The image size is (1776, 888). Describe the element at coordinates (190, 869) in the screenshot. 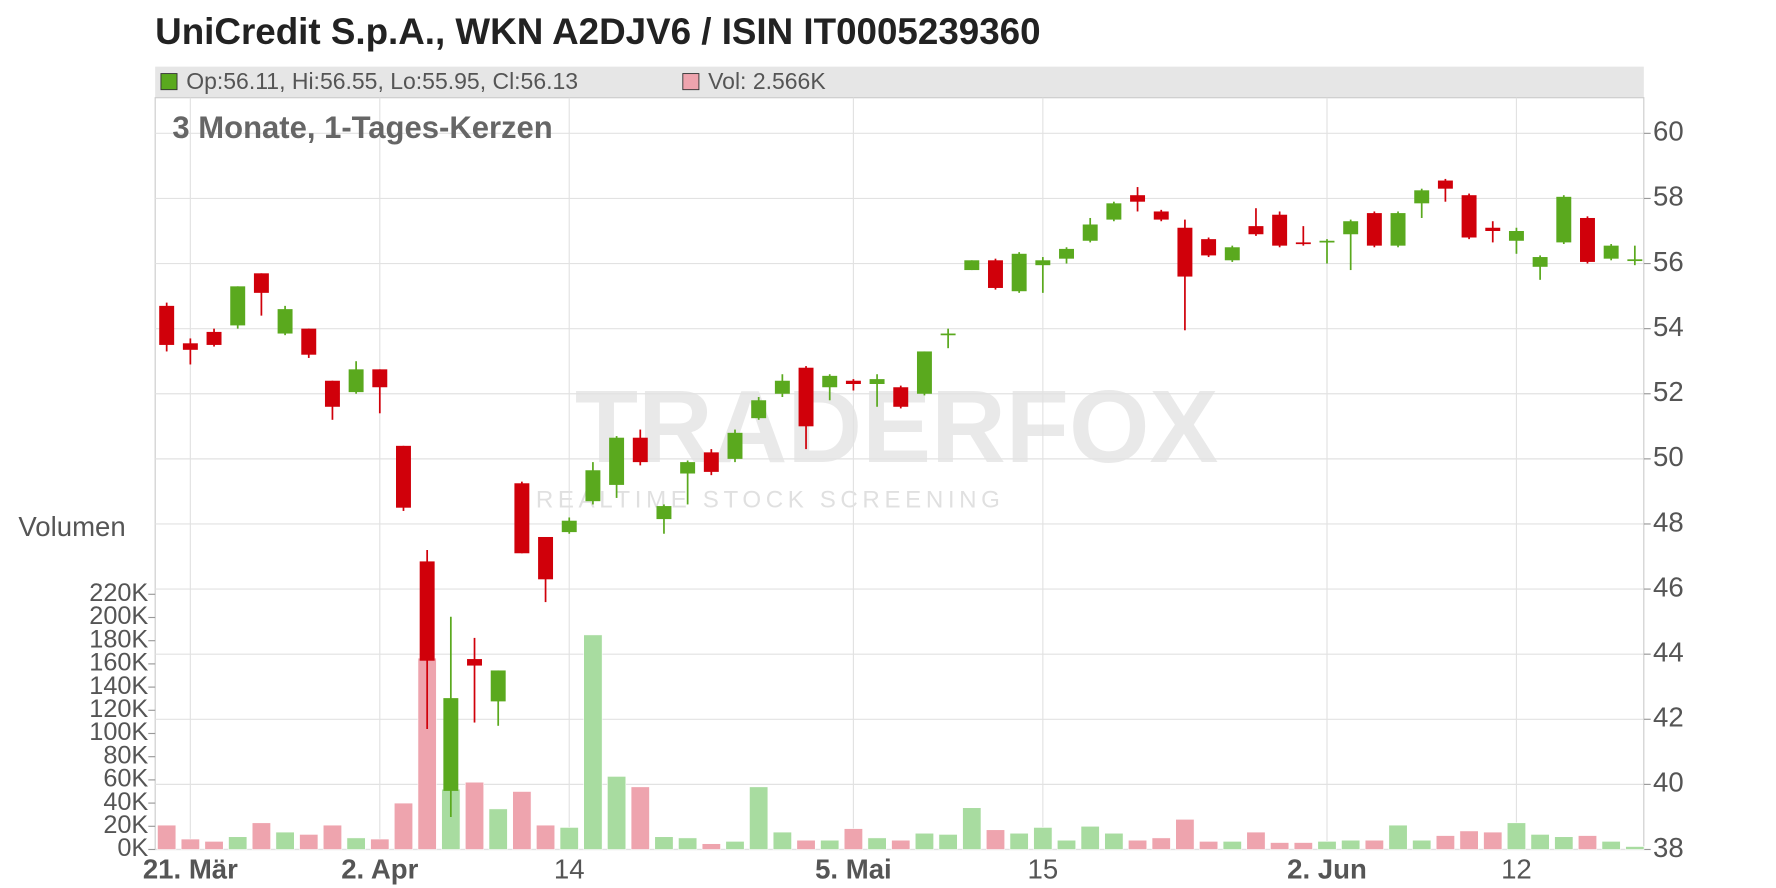

I see `x-tick-label: 21. Mär` at that location.